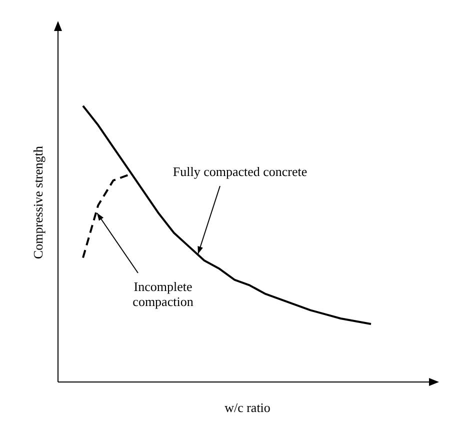 The width and height of the screenshot is (465, 430). Describe the element at coordinates (163, 294) in the screenshot. I see `annotation: Incomplete compaction` at that location.